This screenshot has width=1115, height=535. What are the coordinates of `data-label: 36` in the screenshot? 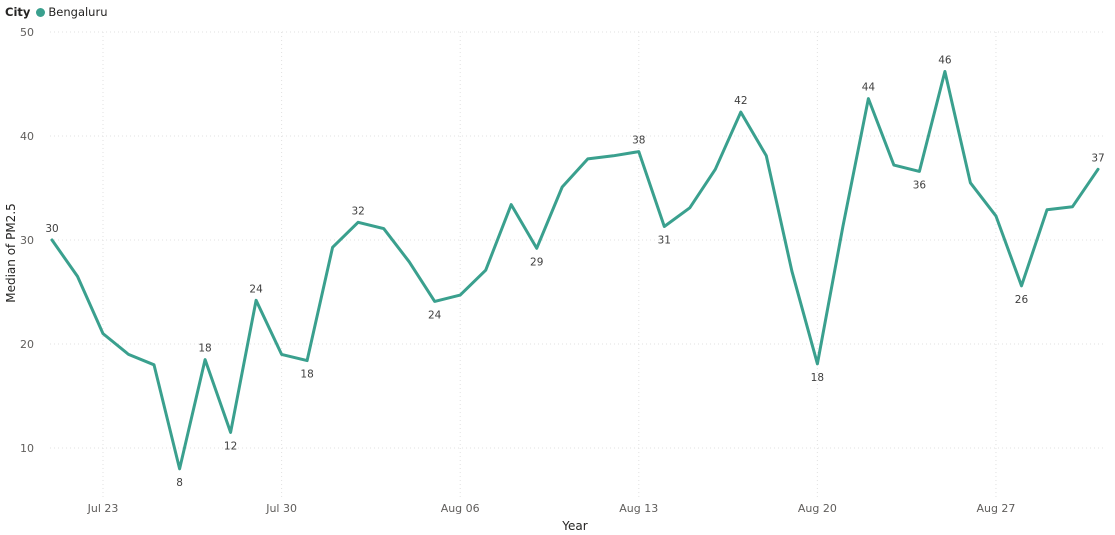 It's located at (920, 185).